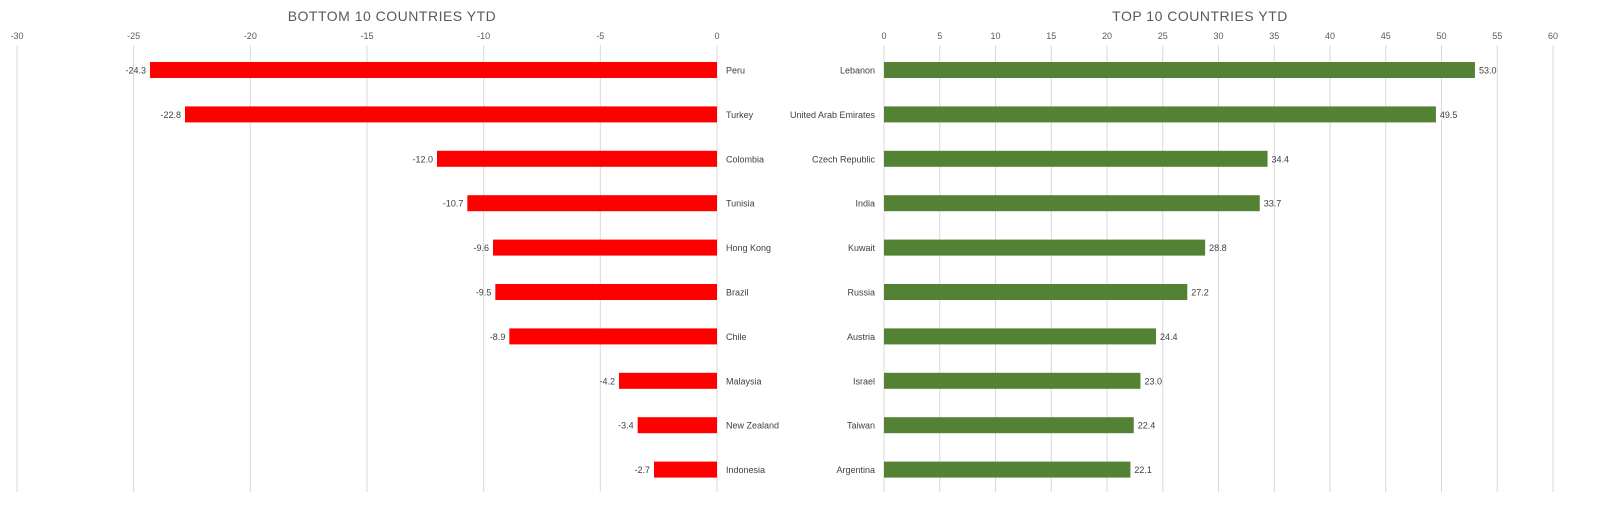  Describe the element at coordinates (1143, 470) in the screenshot. I see `top-value-label: 22.1` at that location.